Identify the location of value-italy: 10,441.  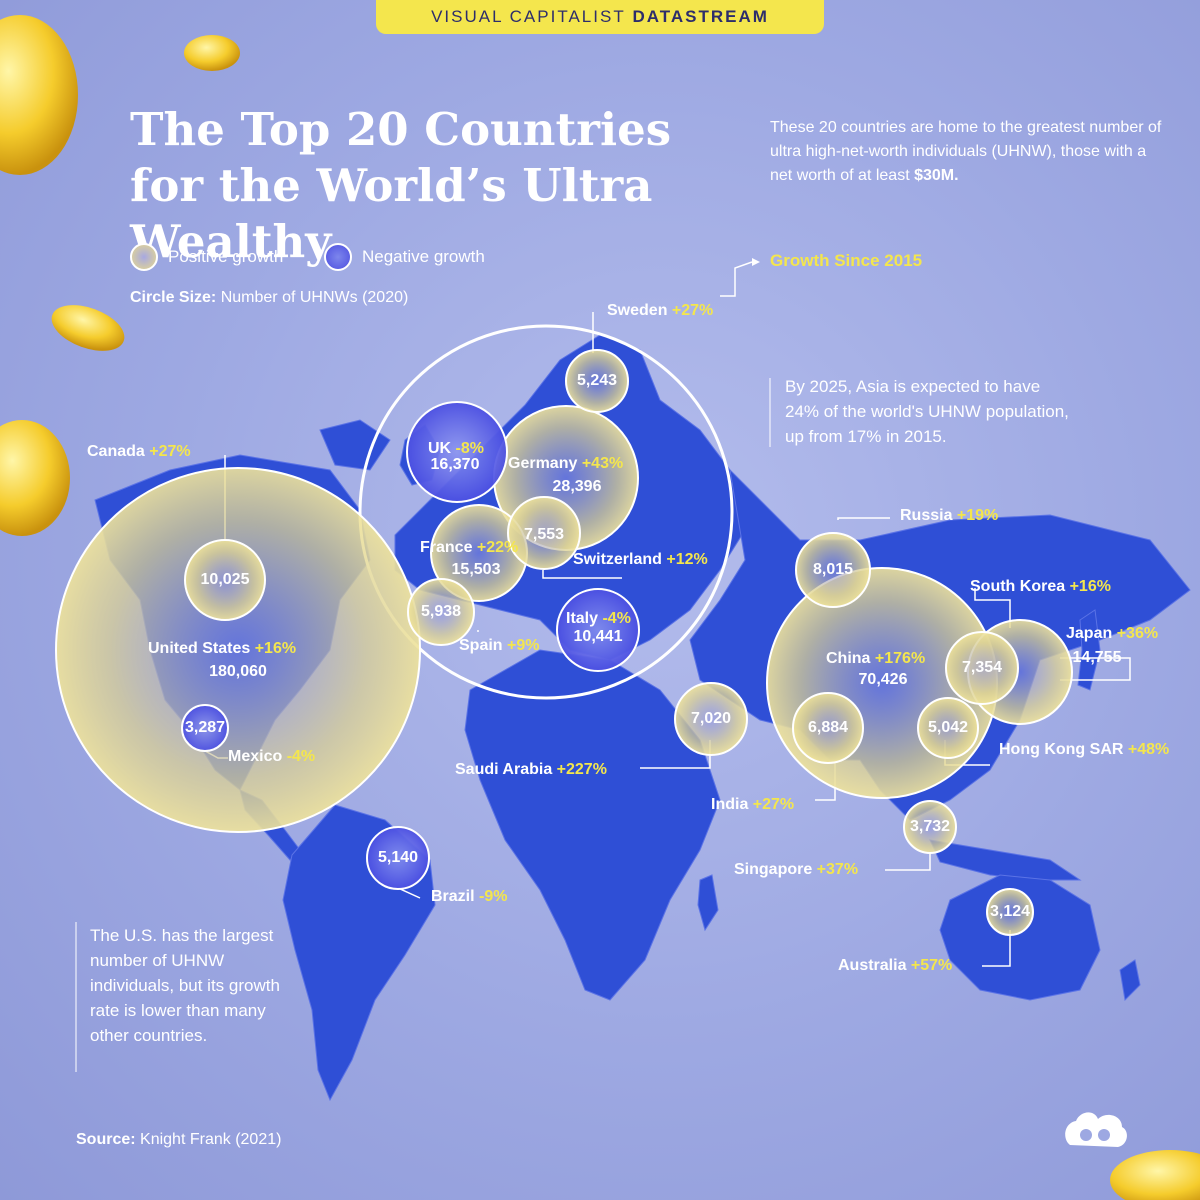
(598, 636).